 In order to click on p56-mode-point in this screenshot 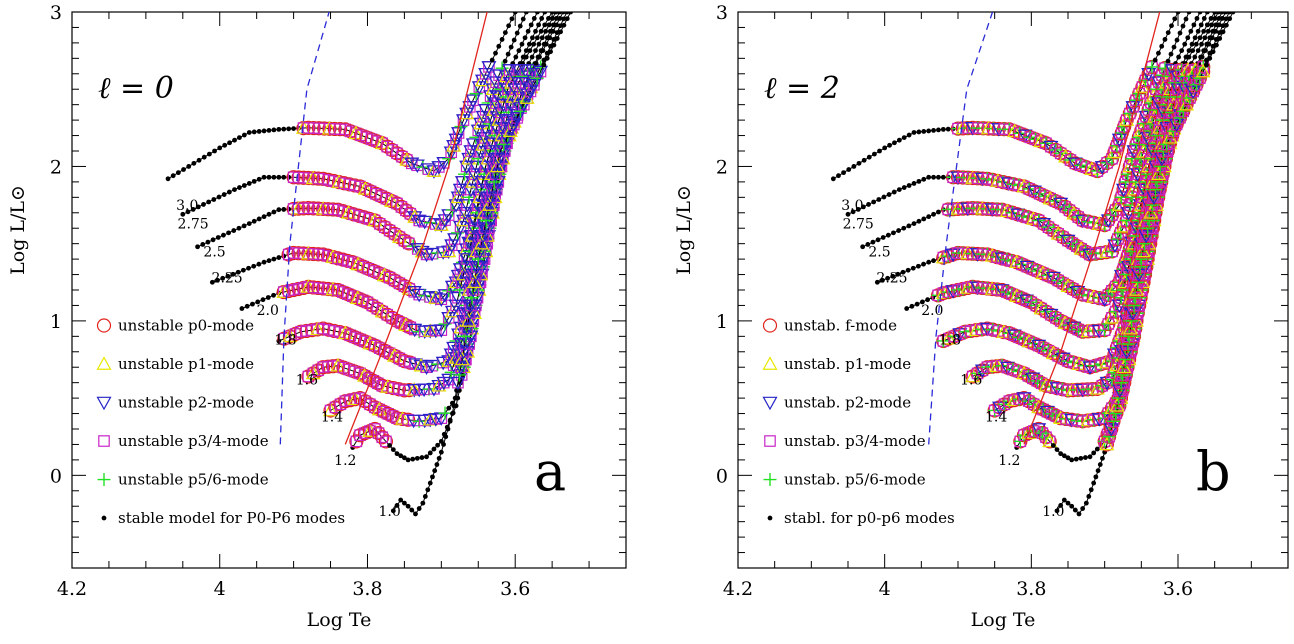, I will do `click(1165, 68)`.